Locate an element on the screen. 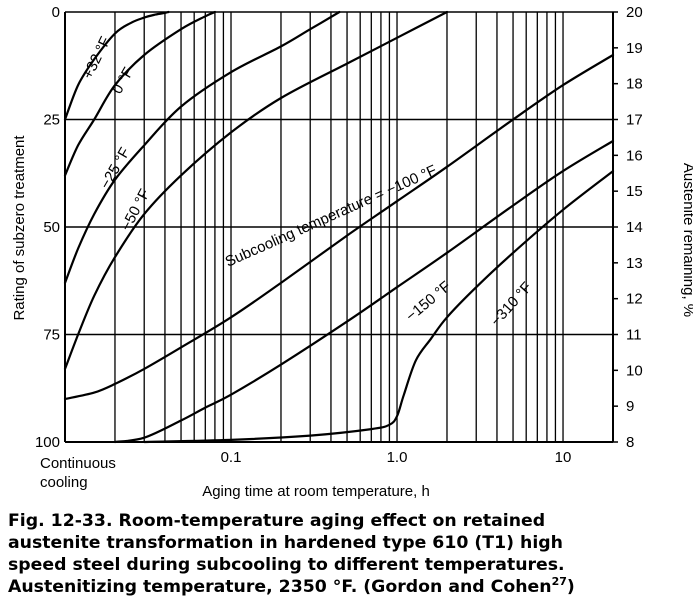 Image resolution: width=693 pixels, height=610 pixels. curve-label-minus25: −25 °F is located at coordinates (115, 168).